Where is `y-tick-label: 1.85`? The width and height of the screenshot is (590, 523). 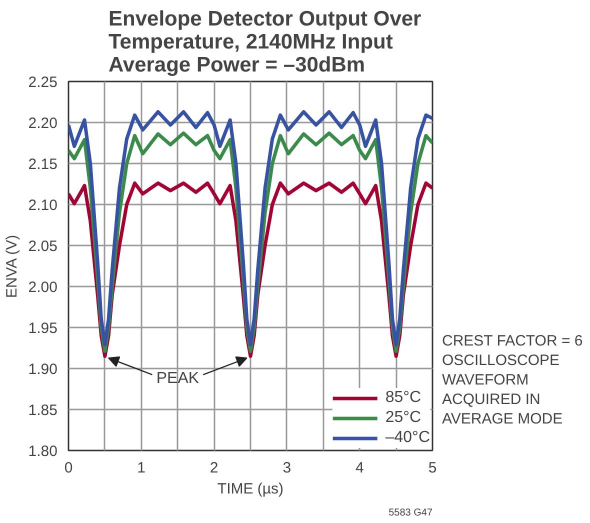 y-tick-label: 1.85 is located at coordinates (43, 410).